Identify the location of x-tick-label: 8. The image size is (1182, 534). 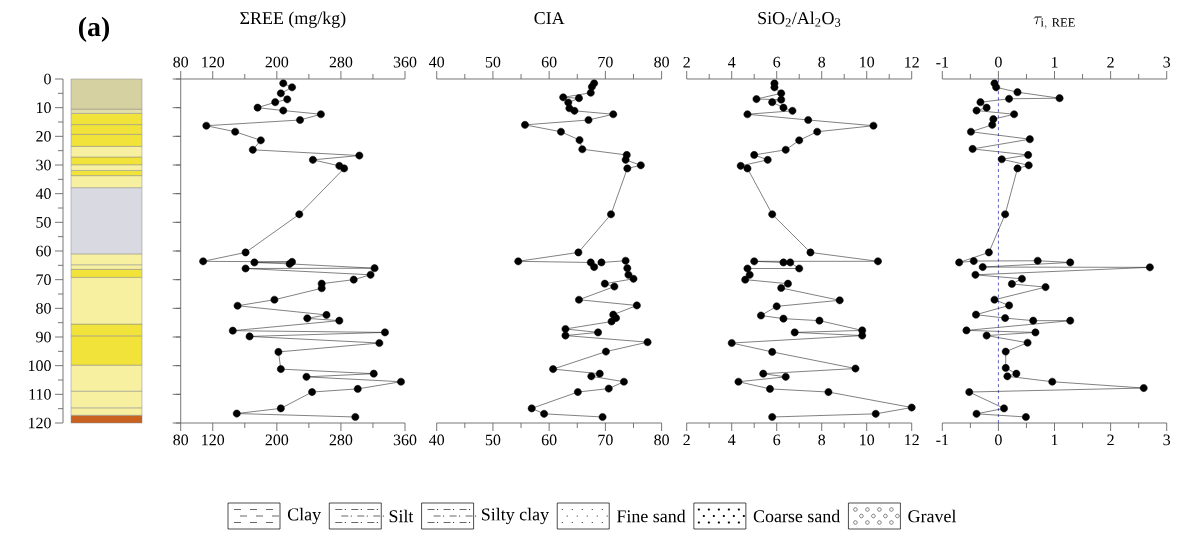
(822, 440).